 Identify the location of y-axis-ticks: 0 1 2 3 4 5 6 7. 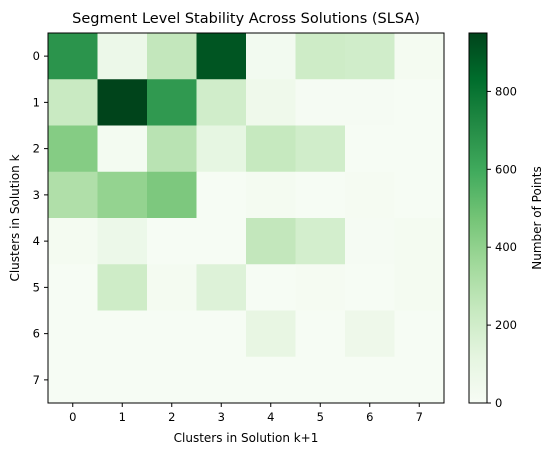
(40, 218).